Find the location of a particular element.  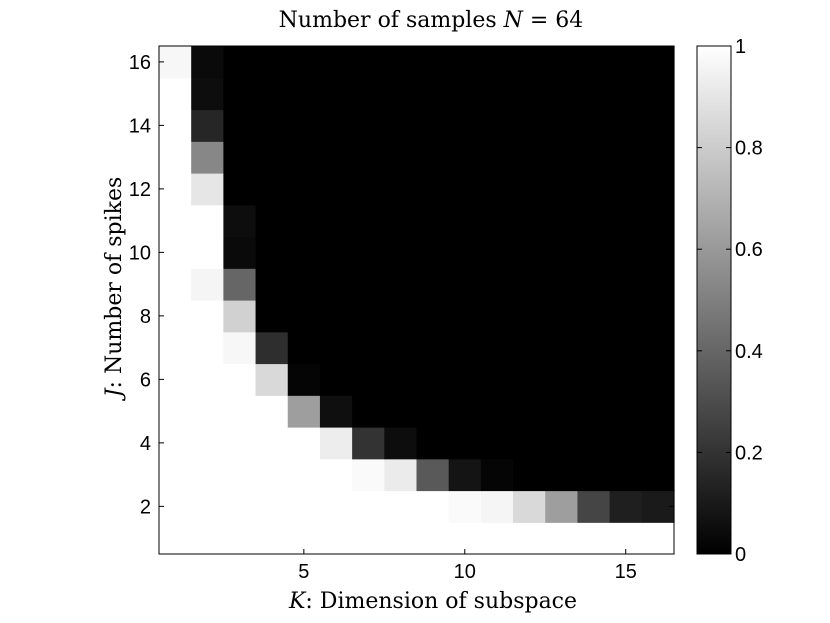

colorbar-ticks: 0 0.2 0.4 0.6 0.8 1 is located at coordinates (730, 301).